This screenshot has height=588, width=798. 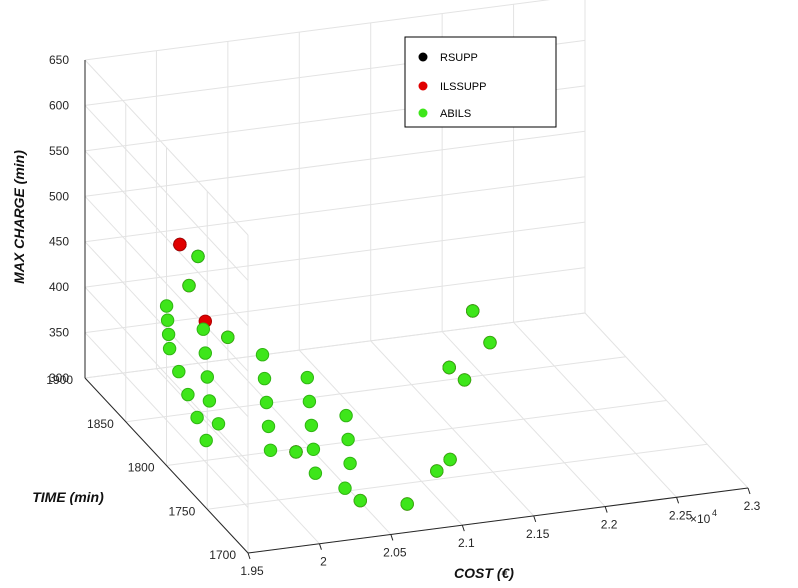 I want to click on x-tick-label-6: 2.25, so click(x=681, y=515).